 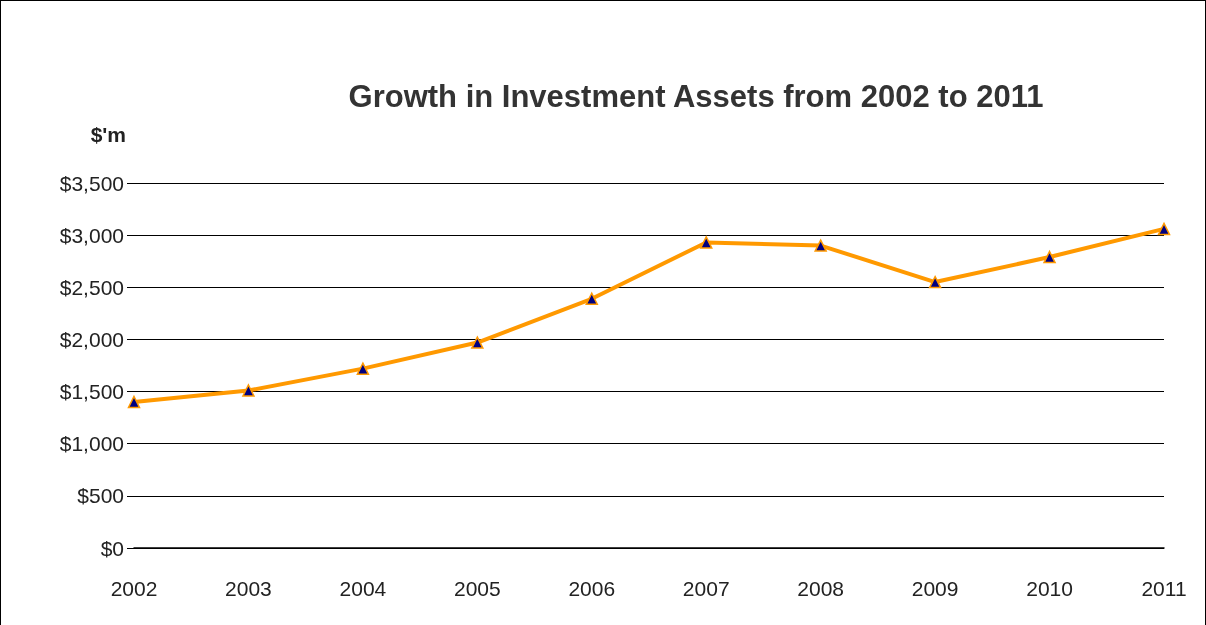 I want to click on y-tick-label: $0, so click(x=112, y=548).